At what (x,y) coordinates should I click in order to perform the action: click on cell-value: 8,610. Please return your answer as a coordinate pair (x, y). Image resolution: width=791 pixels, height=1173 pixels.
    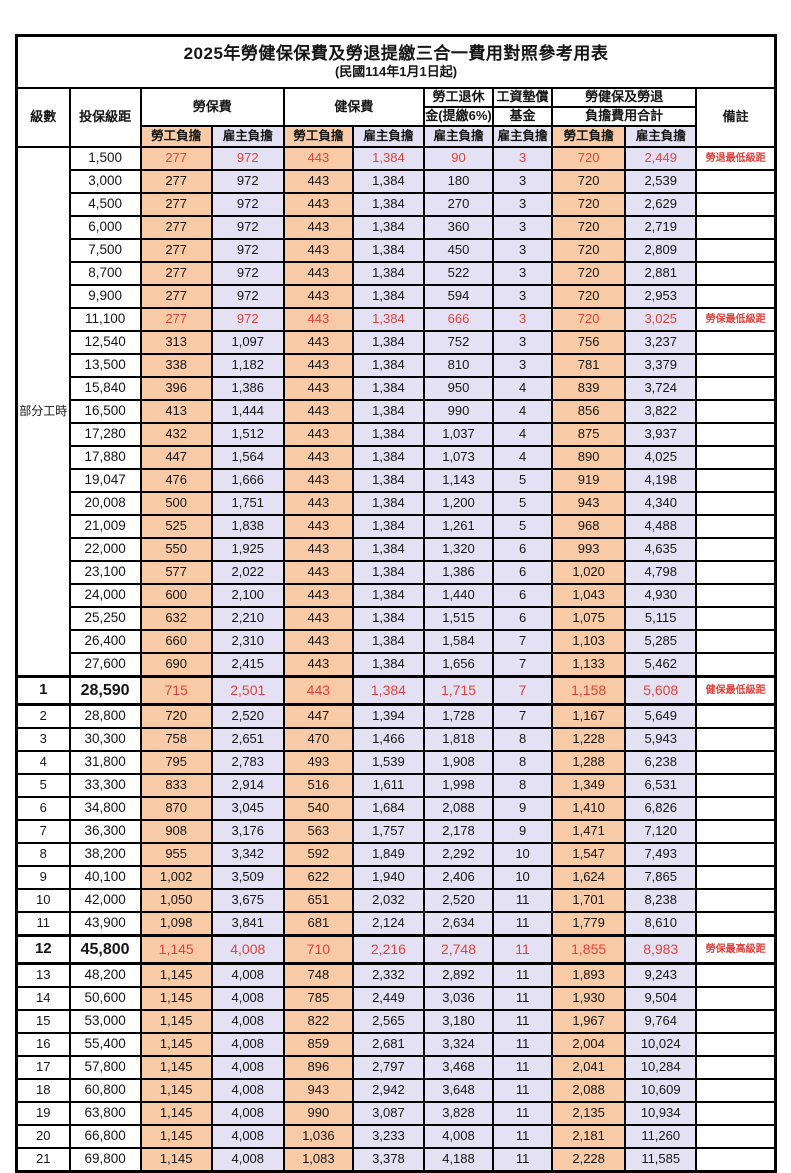
    Looking at the image, I should click on (661, 924).